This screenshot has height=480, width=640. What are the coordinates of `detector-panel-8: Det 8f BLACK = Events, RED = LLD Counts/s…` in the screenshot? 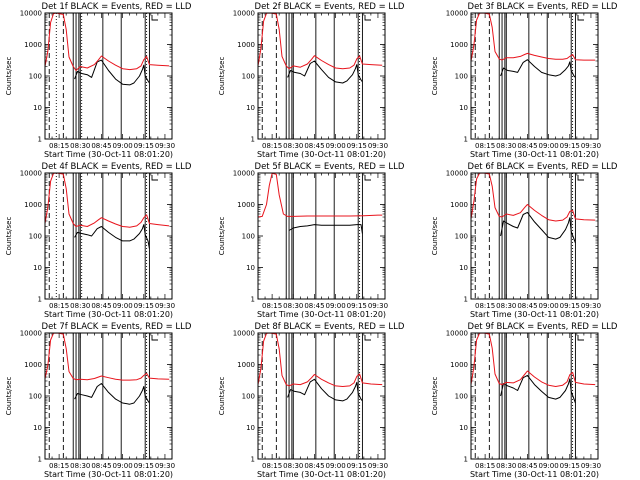 It's located at (311, 400).